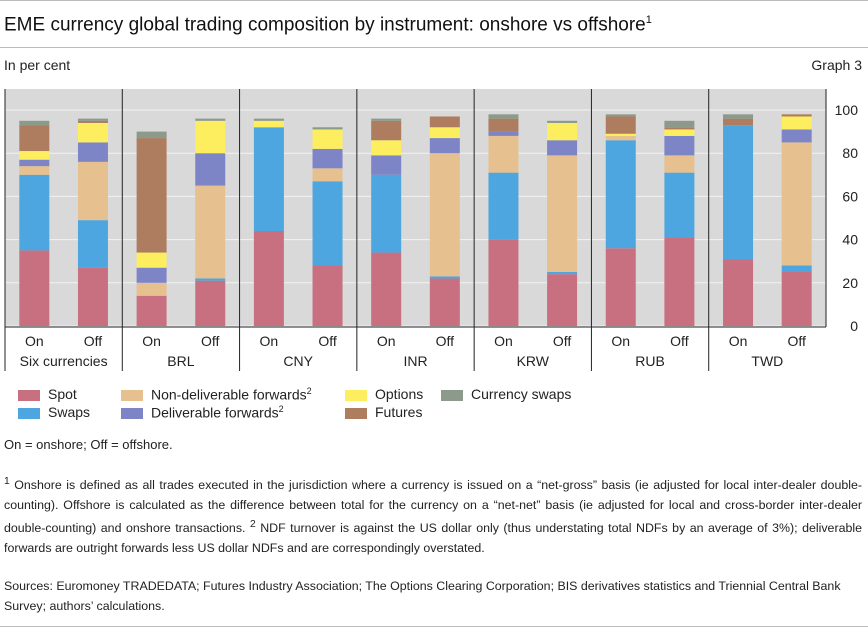 The width and height of the screenshot is (868, 634). I want to click on legend-item-options: Options, so click(384, 394).